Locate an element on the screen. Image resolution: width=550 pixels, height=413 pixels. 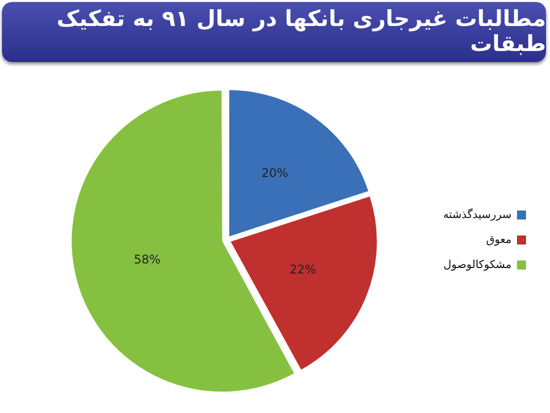
legend-label: مشکوکالوصول is located at coordinates (477, 264).